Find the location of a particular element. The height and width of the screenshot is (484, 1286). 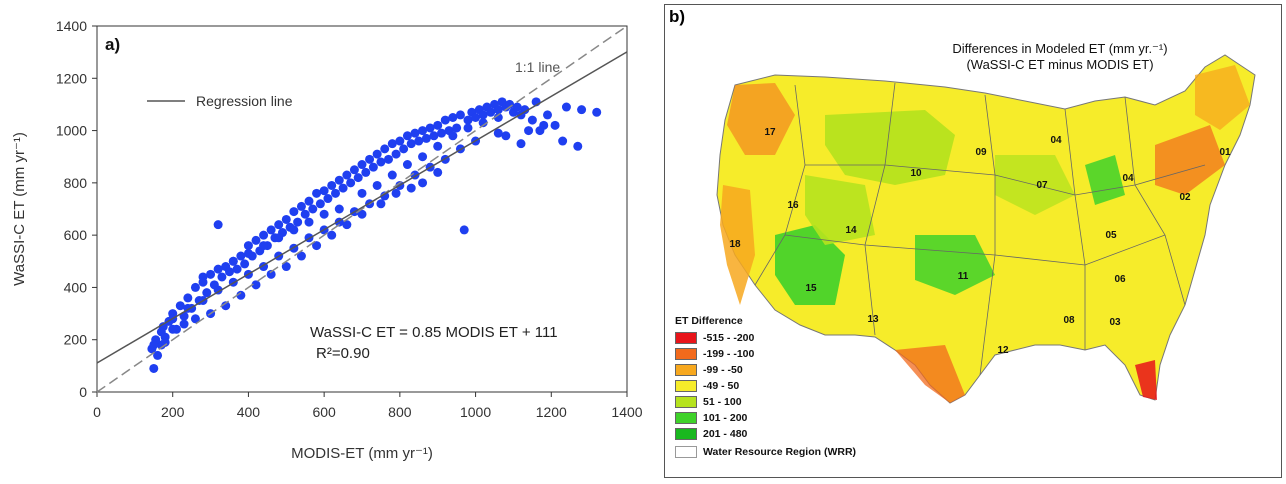

legend-title: ET Difference is located at coordinates (709, 321).